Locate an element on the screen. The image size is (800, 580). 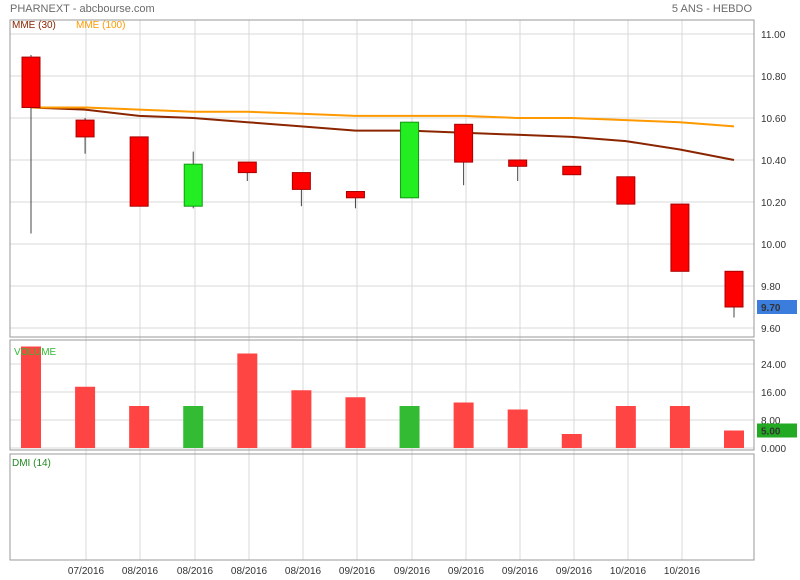
legend-mme30: MME (30) is located at coordinates (34, 25).